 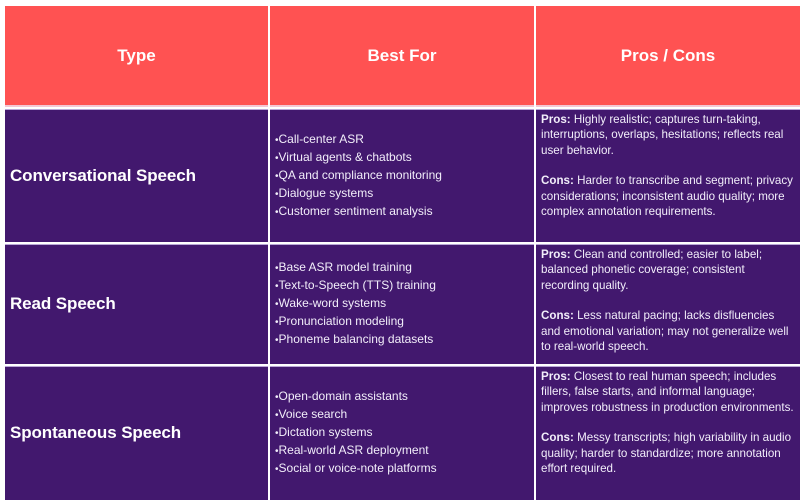 I want to click on list-item: Call-center ASR, so click(x=358, y=140).